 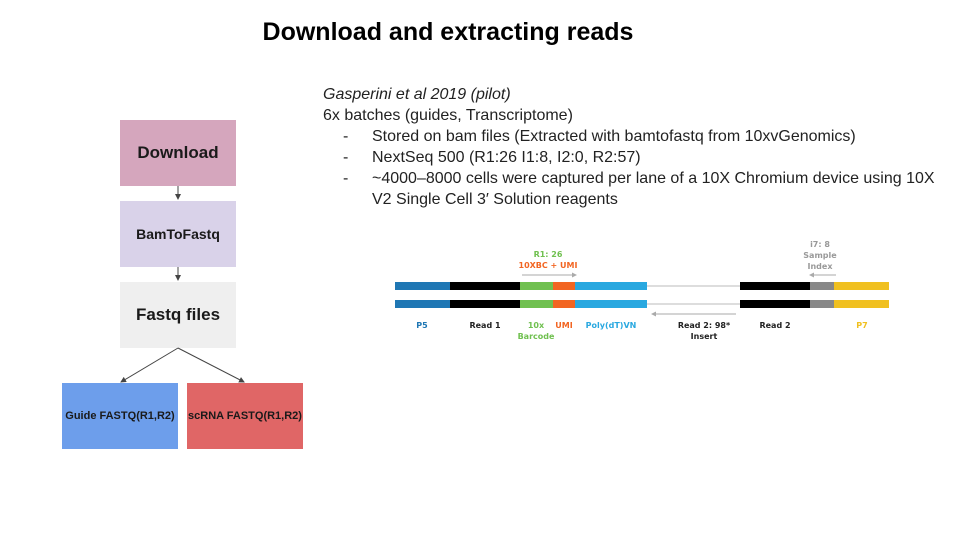 What do you see at coordinates (178, 234) in the screenshot?
I see `bamtofastq-box: BamToFastq` at bounding box center [178, 234].